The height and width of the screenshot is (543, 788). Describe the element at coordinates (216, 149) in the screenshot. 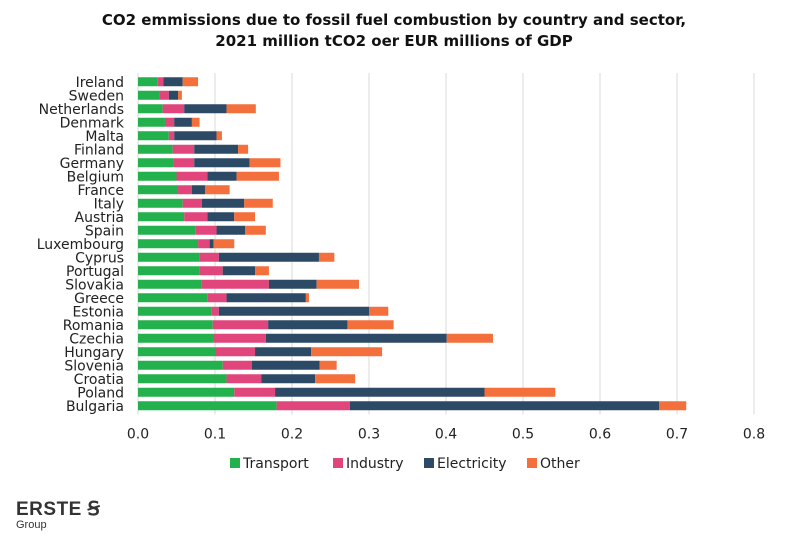

I see `bar-electricity-finland` at that location.